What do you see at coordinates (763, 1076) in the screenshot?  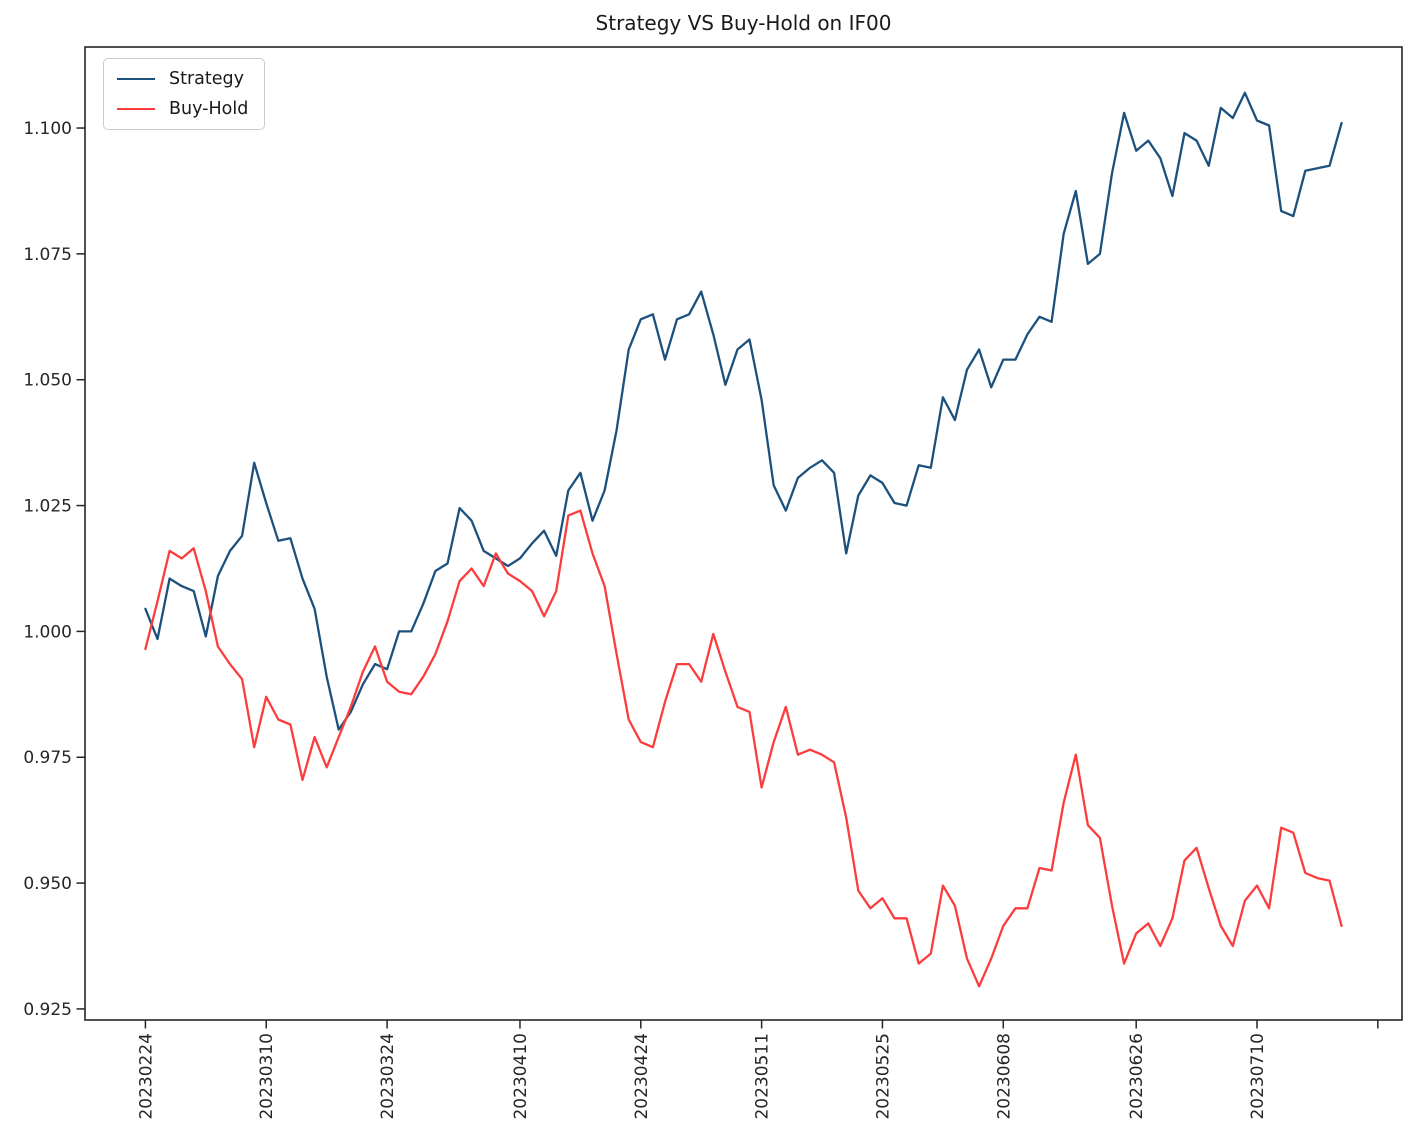 I see `x-tick-label: 20230511` at bounding box center [763, 1076].